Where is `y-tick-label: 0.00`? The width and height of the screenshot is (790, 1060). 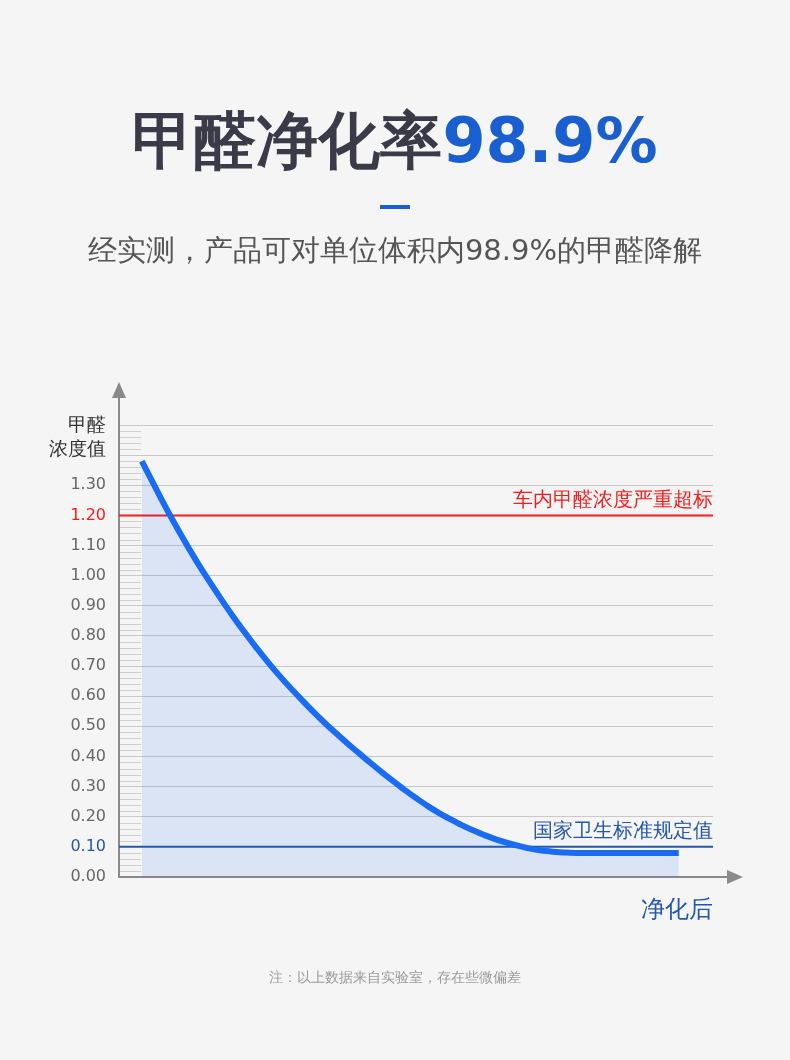
y-tick-label: 0.00 is located at coordinates (88, 876).